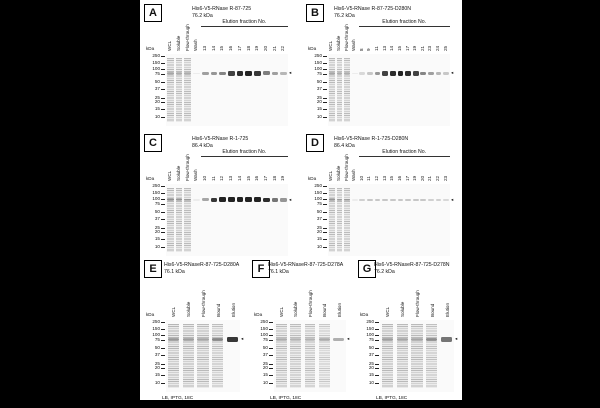  I want to click on mw-marker-label: 15, so click(319, 108).